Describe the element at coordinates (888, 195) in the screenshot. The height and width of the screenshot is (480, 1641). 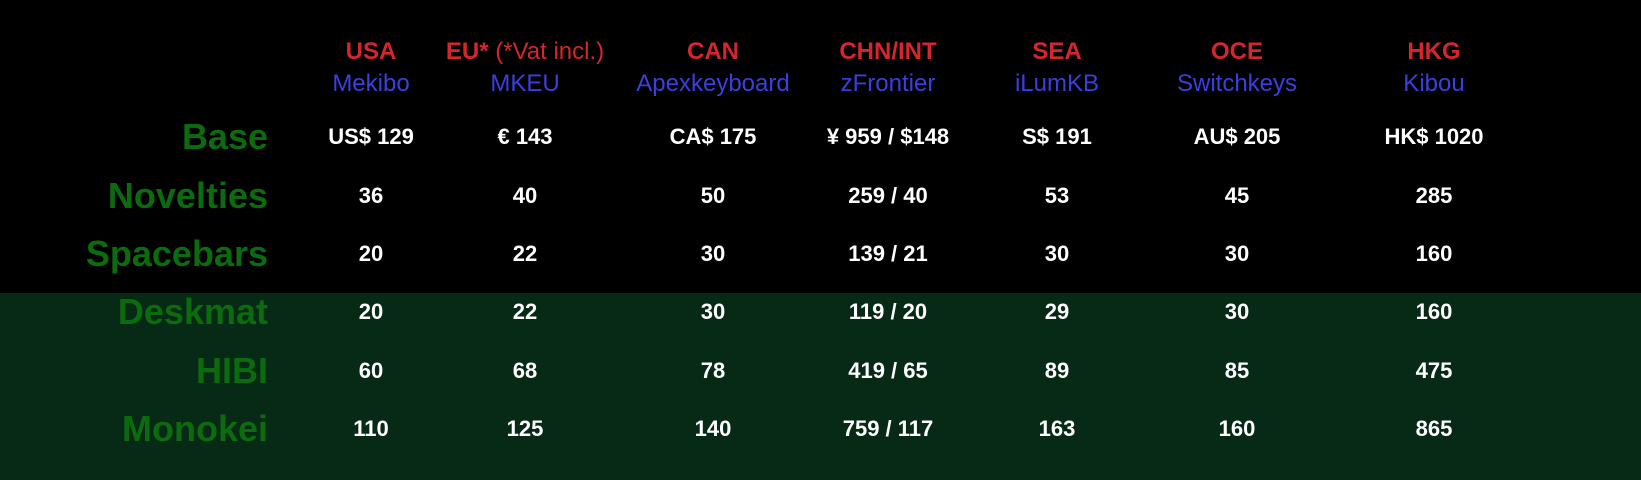
I see `price-cell: 259 / 40` at that location.